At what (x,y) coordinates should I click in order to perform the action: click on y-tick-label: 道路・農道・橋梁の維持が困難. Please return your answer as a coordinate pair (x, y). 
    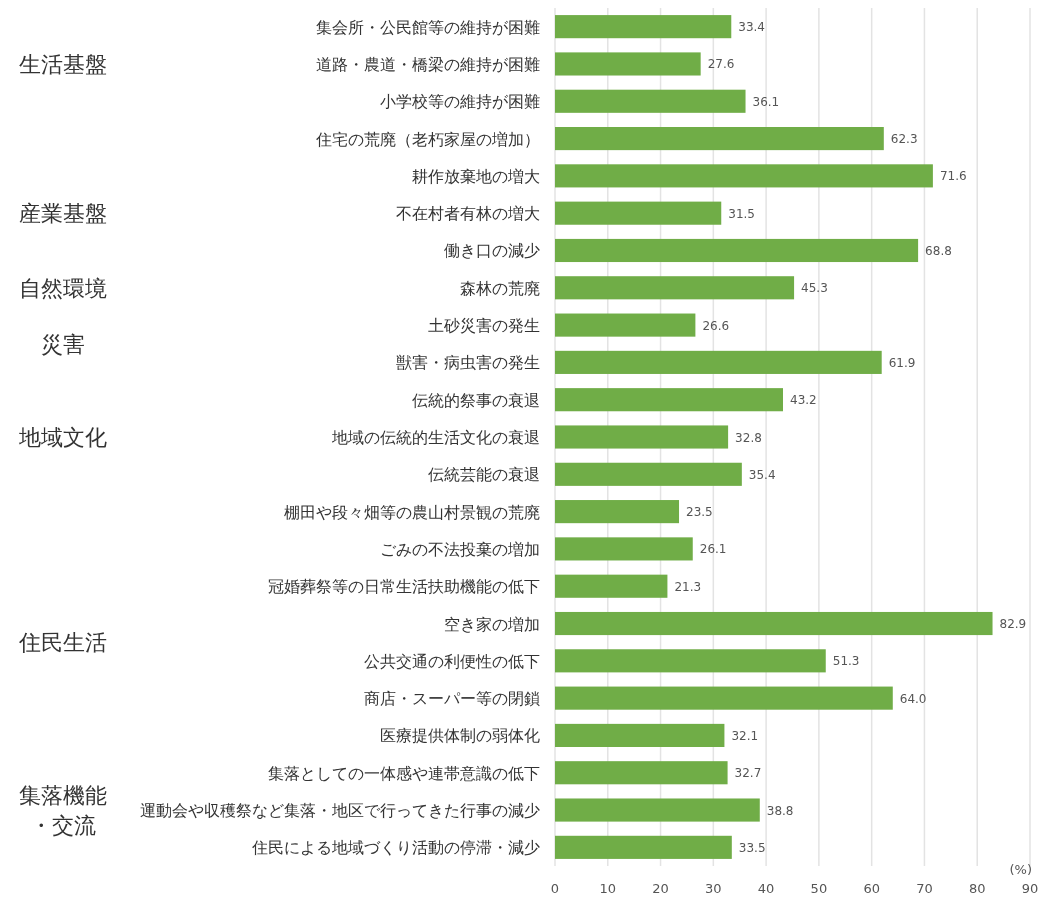
    Looking at the image, I should click on (428, 64).